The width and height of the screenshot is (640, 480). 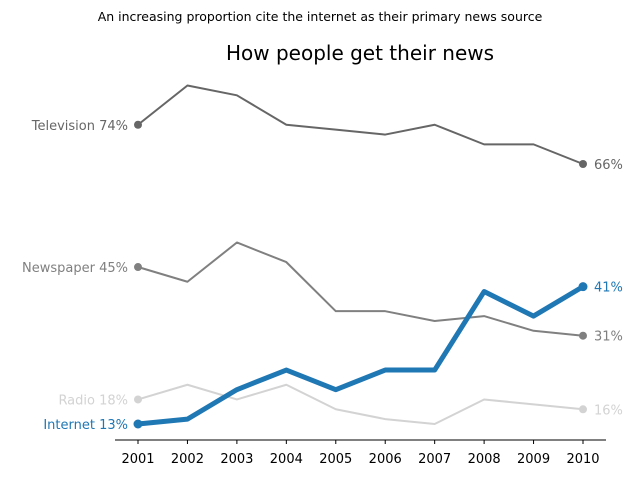 I want to click on series-start-label: Radio 18%, so click(x=93, y=400).